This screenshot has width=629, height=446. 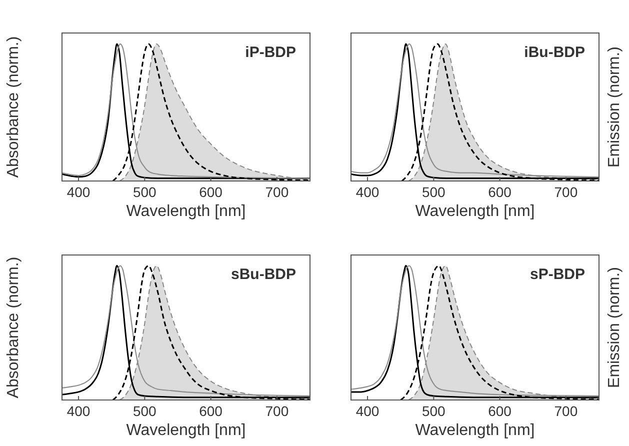 I want to click on annotation: sBu-BDP, so click(x=263, y=274).